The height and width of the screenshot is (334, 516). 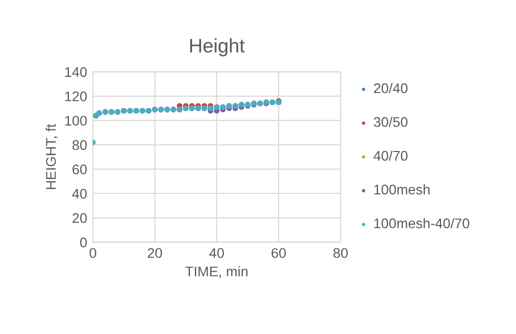 What do you see at coordinates (76, 96) in the screenshot?
I see `y-tick-label: 120` at bounding box center [76, 96].